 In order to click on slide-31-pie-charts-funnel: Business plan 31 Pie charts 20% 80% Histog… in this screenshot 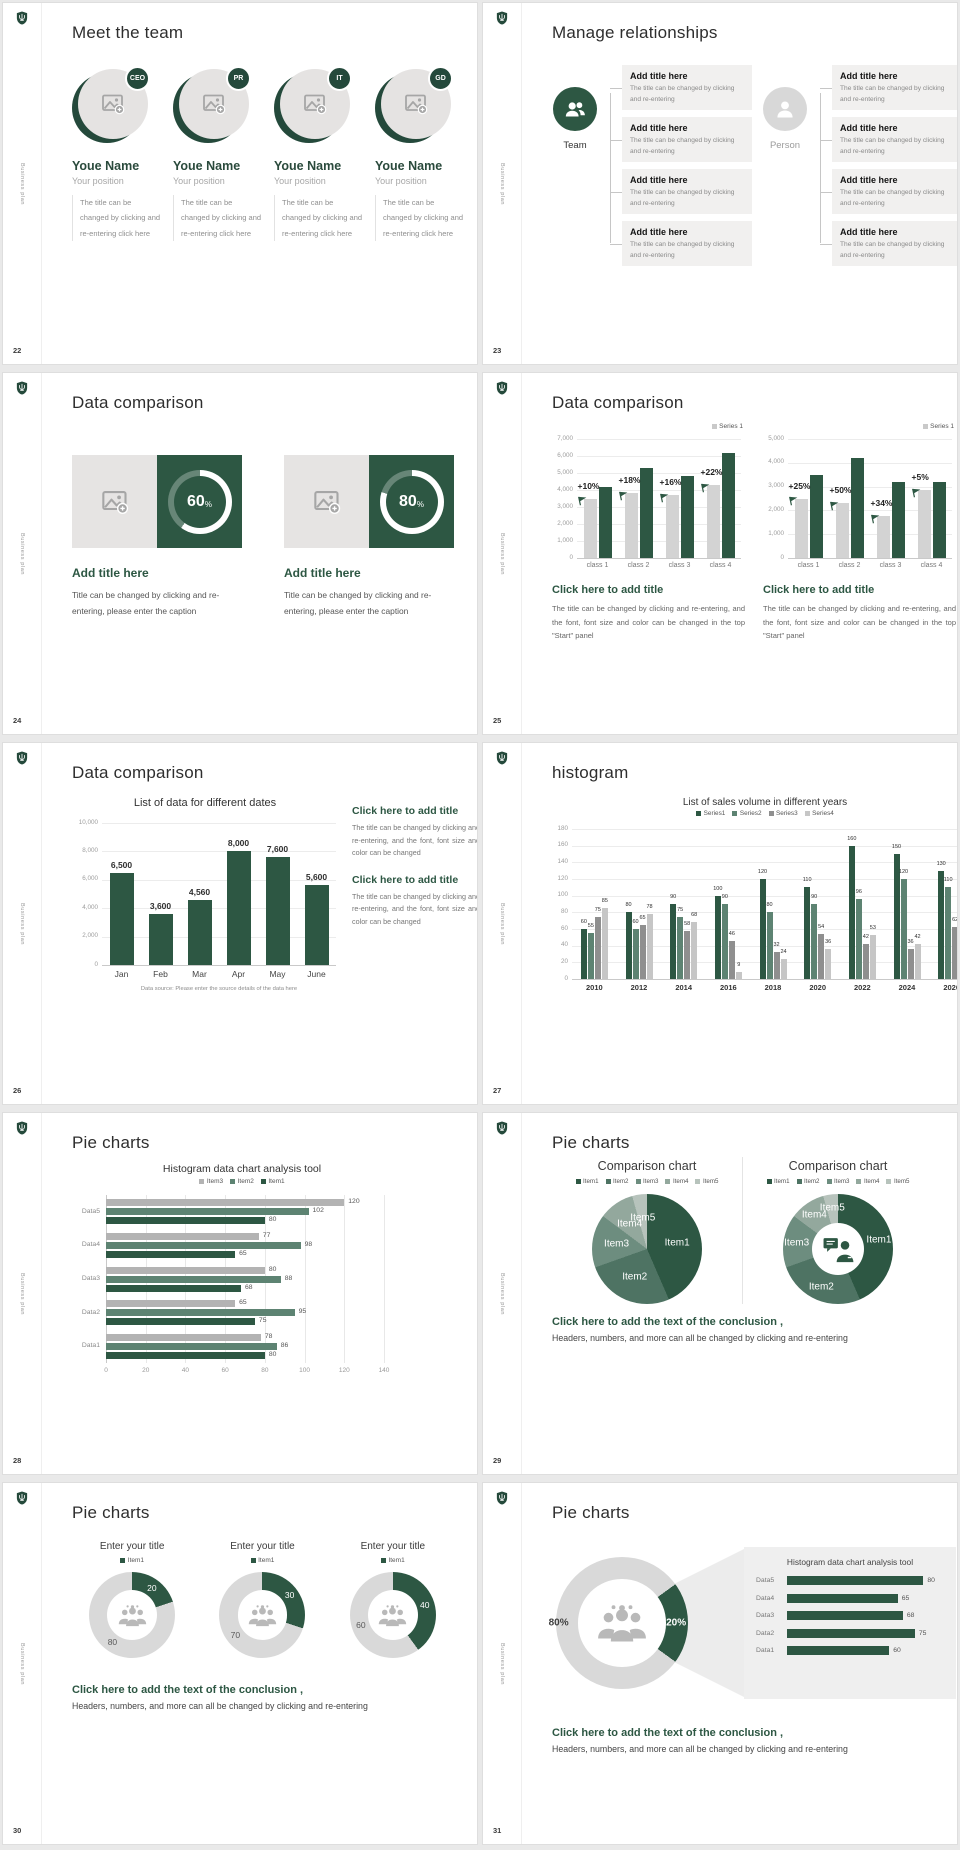, I will do `click(720, 1663)`.